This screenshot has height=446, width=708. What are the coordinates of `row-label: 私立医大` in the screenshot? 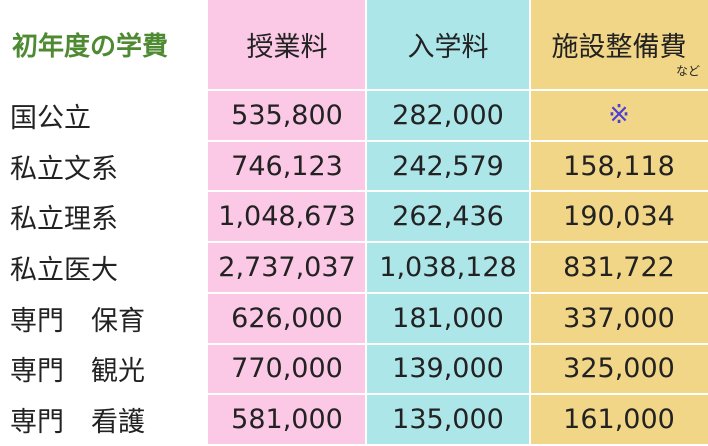 It's located at (104, 268).